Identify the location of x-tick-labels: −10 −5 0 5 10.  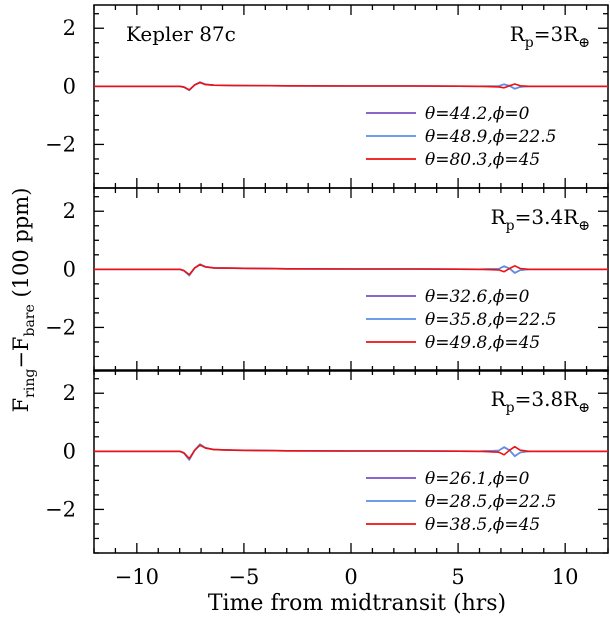
(347, 577).